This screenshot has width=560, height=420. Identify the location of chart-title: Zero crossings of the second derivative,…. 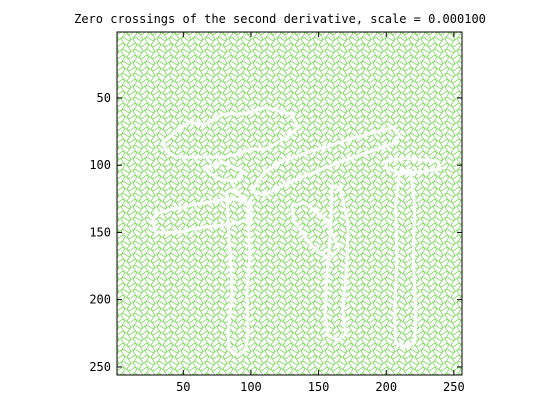
(280, 19).